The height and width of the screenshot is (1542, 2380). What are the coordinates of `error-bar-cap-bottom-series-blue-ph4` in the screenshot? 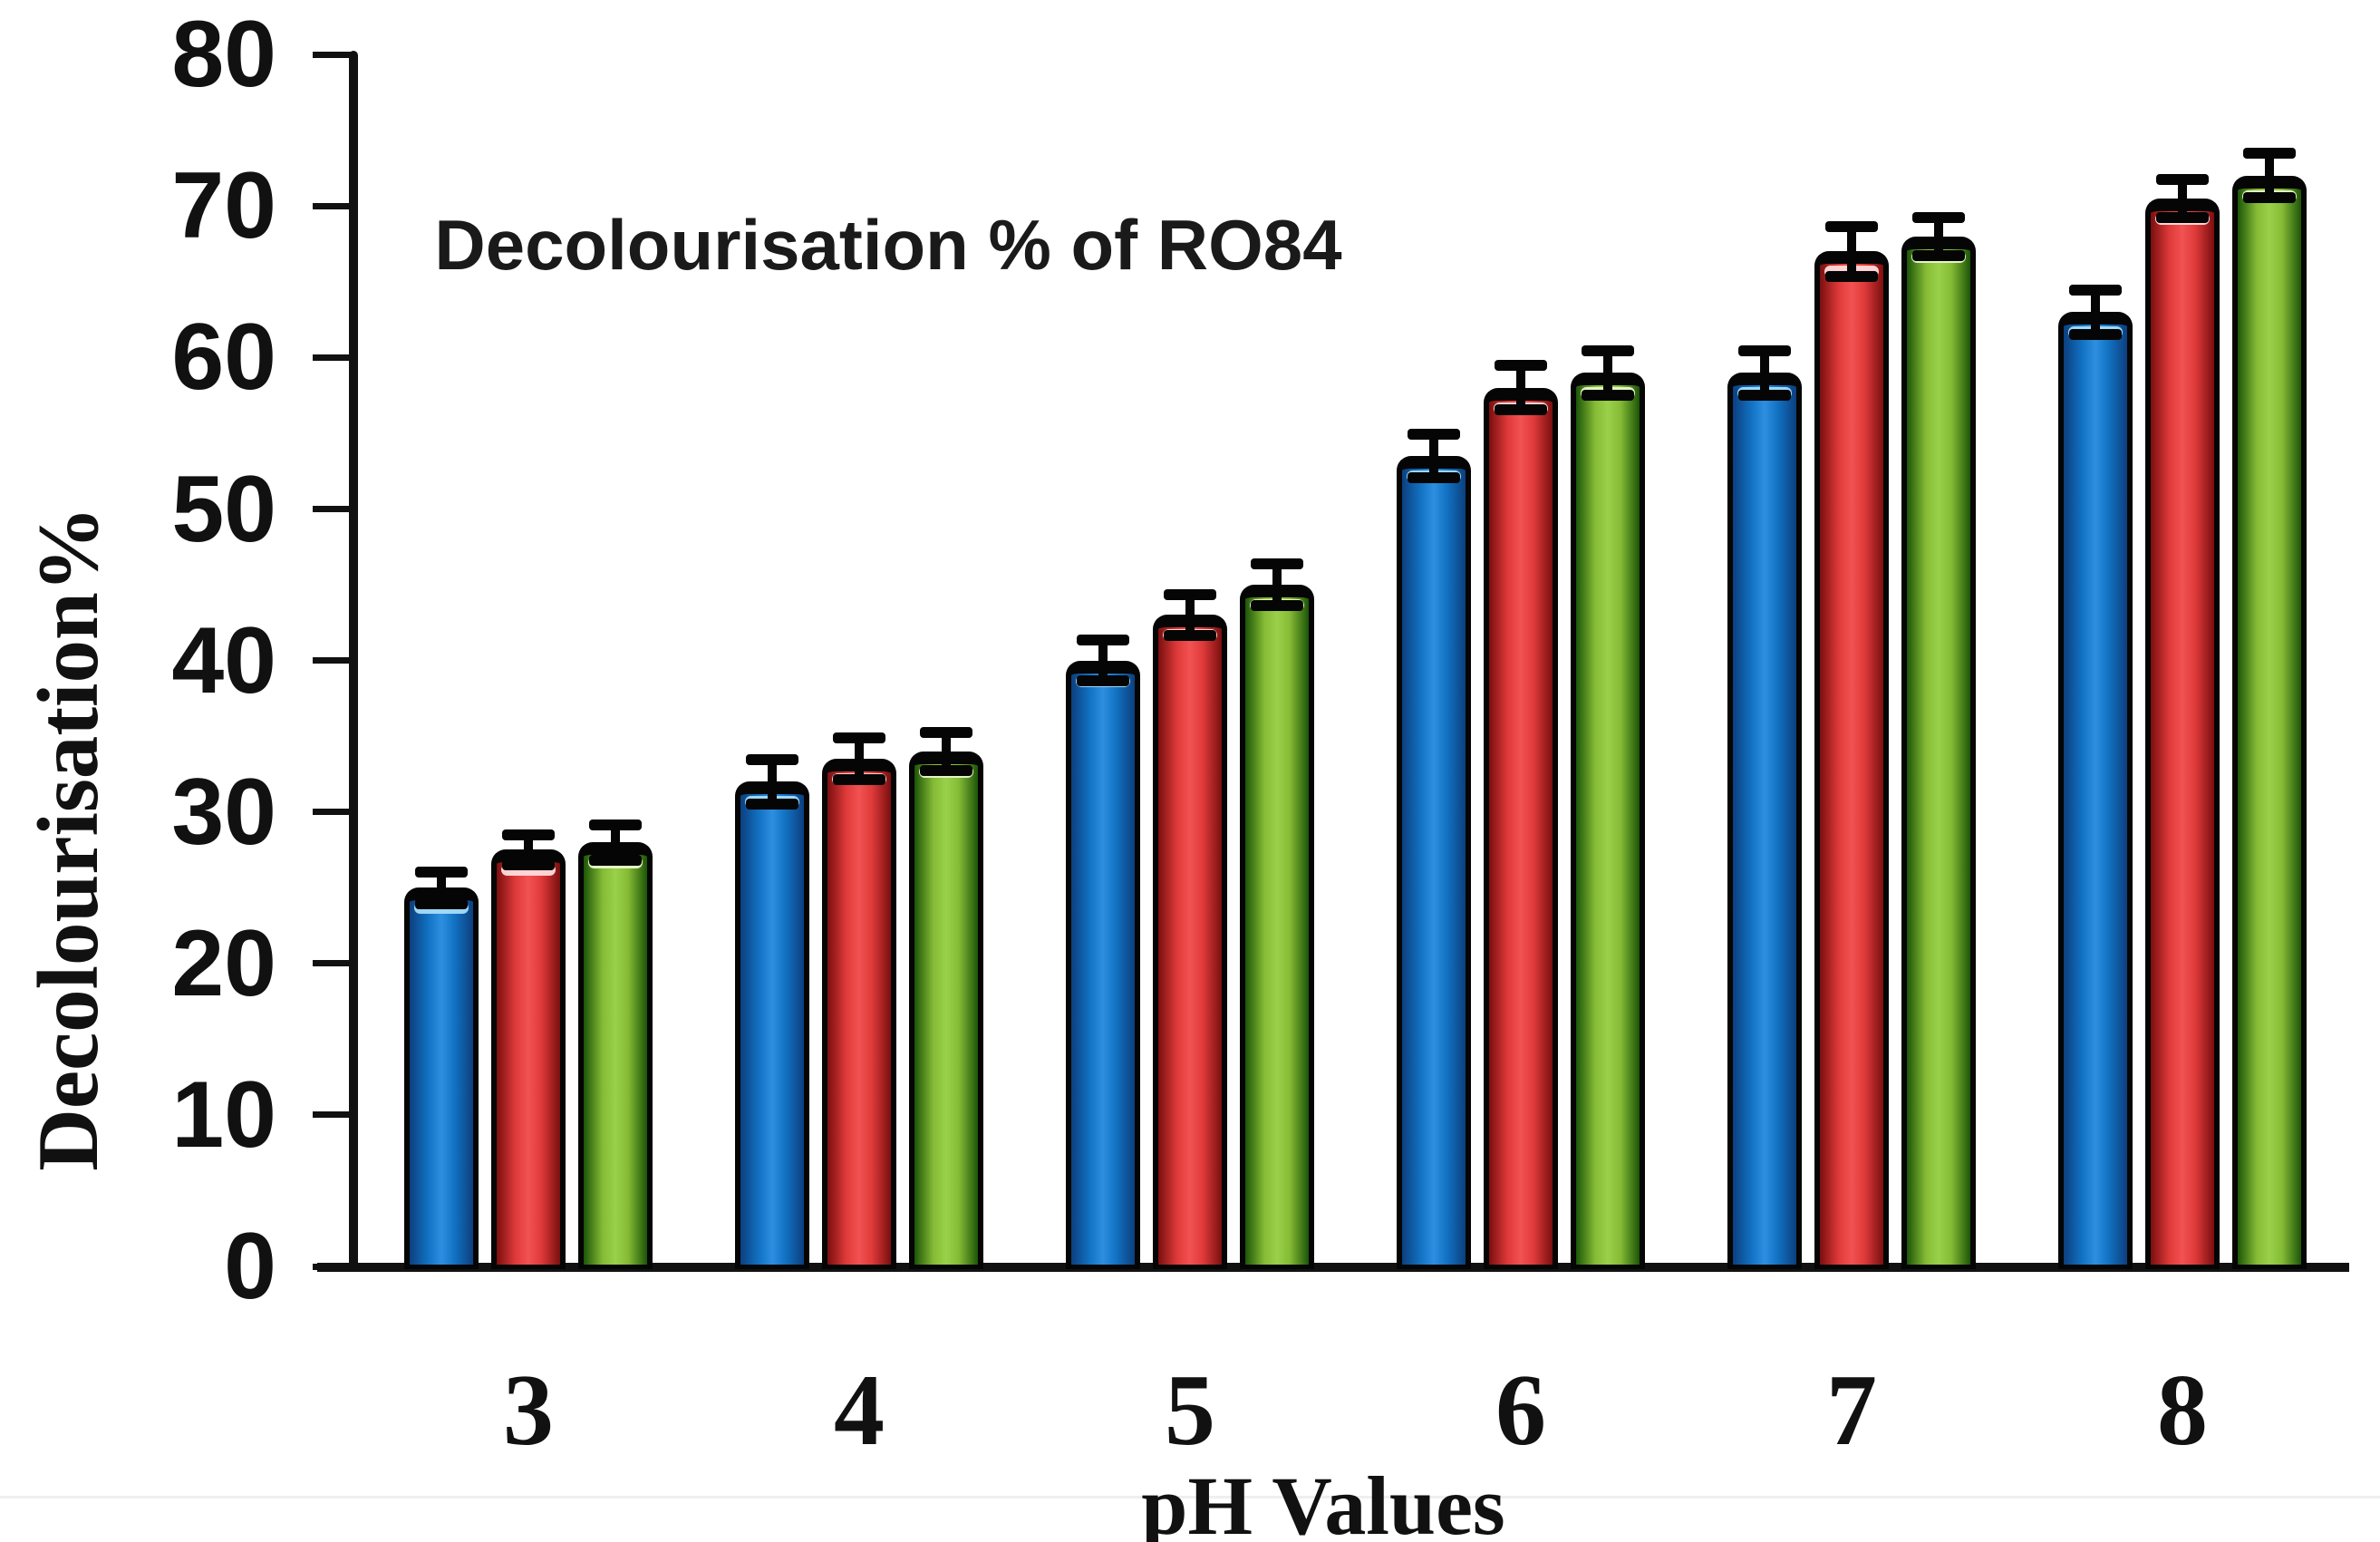 It's located at (772, 804).